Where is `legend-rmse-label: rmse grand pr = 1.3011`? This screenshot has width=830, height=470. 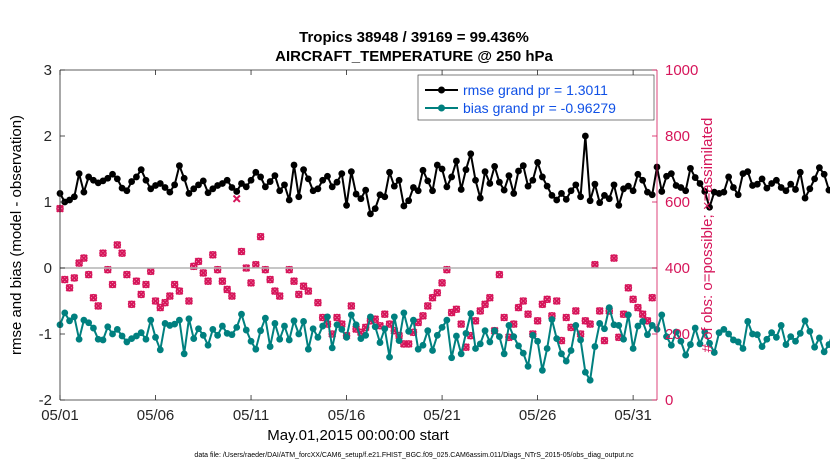
legend-rmse-label: rmse grand pr = 1.3011 is located at coordinates (535, 90).